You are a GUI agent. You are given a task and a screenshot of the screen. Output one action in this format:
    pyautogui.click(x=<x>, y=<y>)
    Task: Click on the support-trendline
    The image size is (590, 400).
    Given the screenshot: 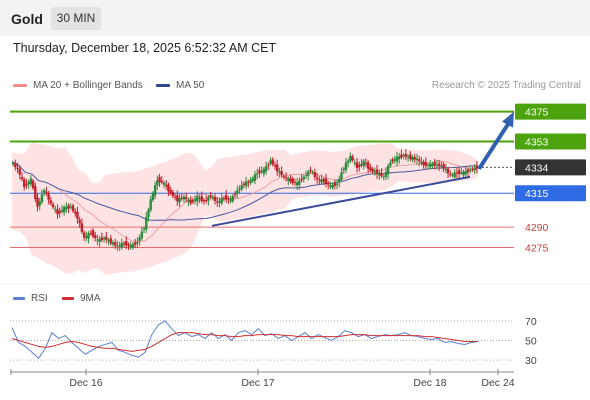 What is the action you would take?
    pyautogui.click(x=341, y=201)
    